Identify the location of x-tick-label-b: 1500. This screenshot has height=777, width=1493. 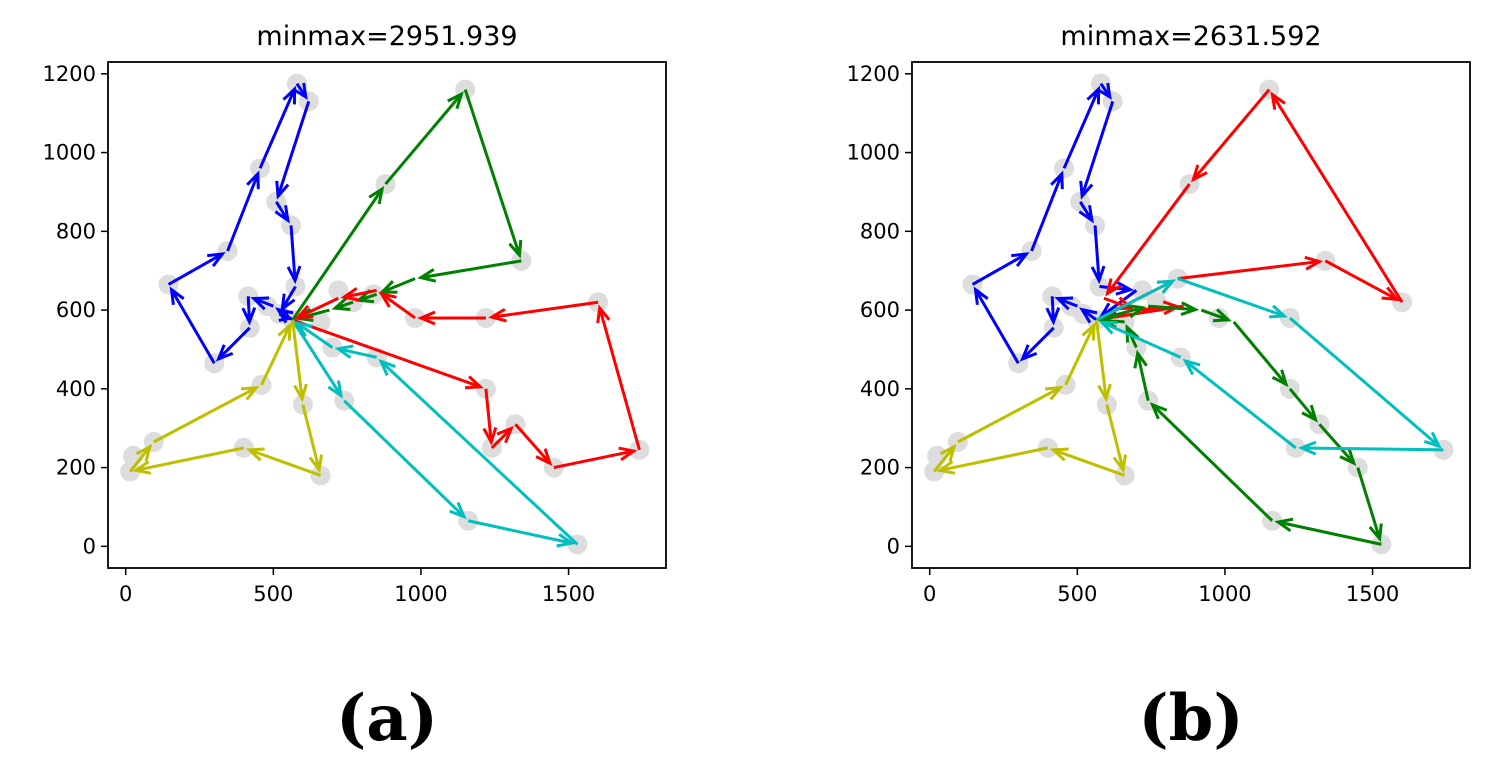
(1372, 594).